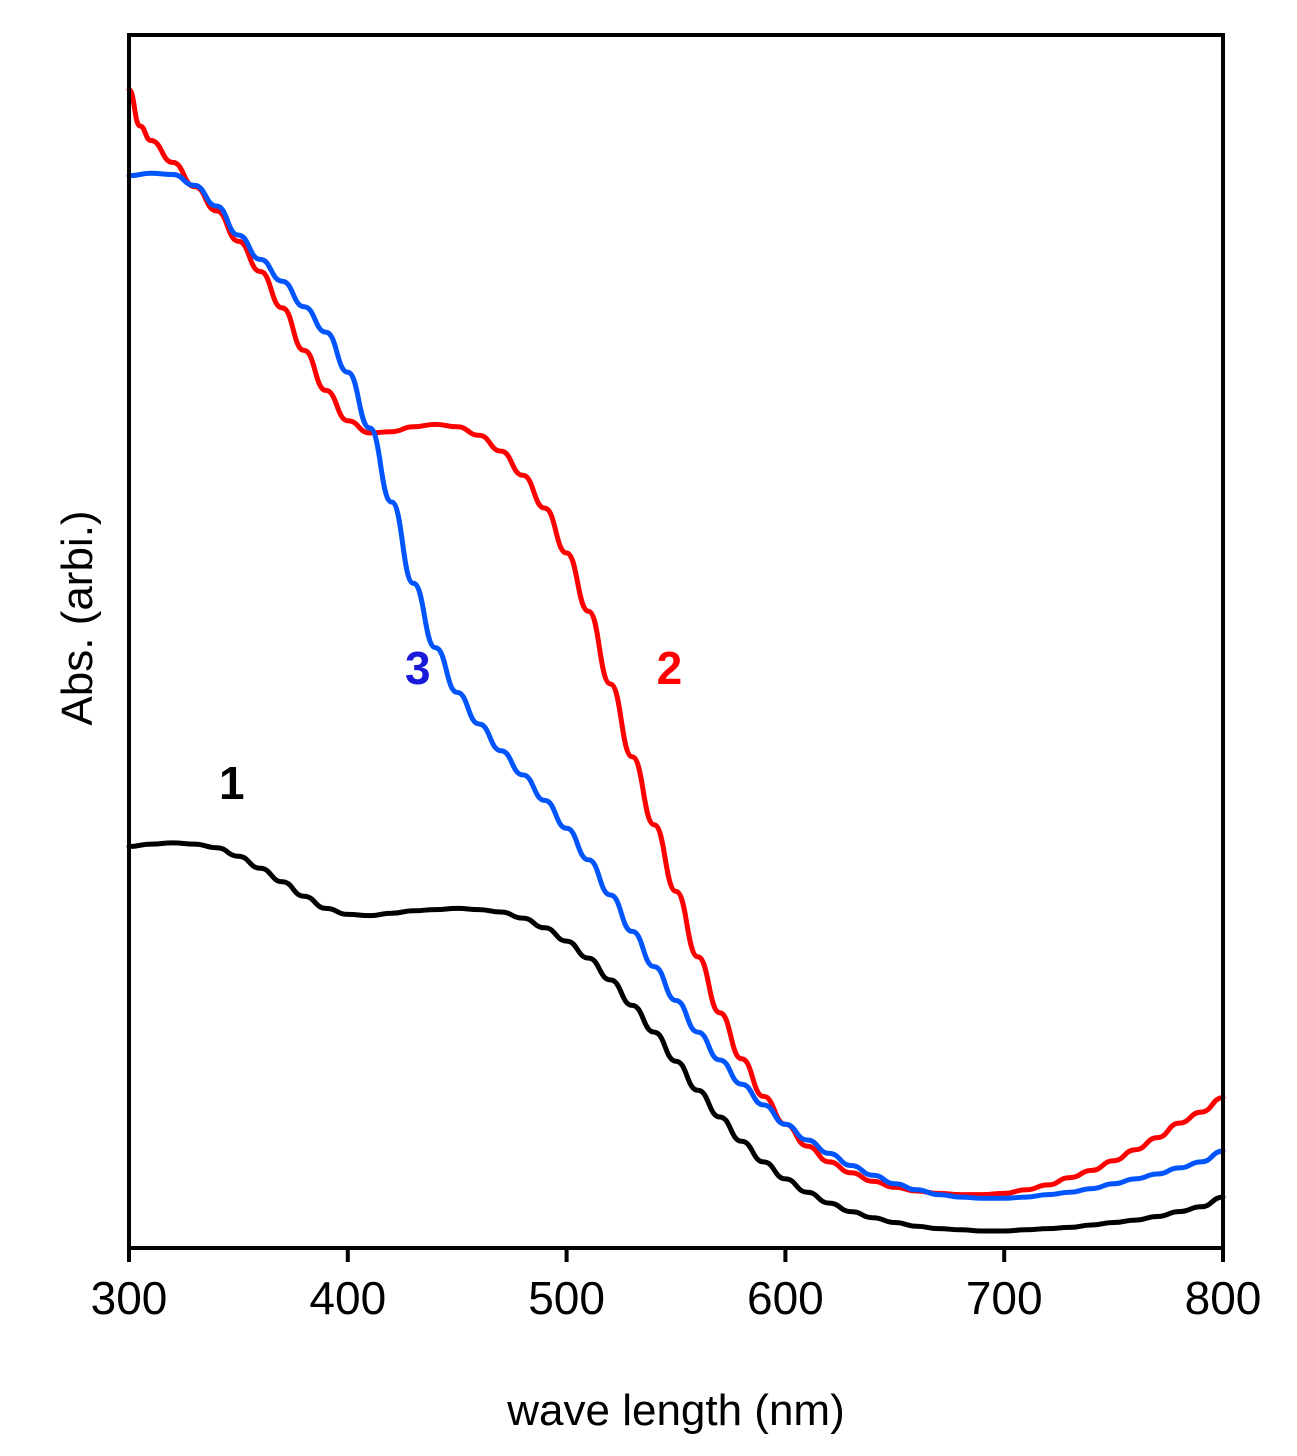 The height and width of the screenshot is (1456, 1297). Describe the element at coordinates (418, 668) in the screenshot. I see `curve-label-3: 3` at that location.